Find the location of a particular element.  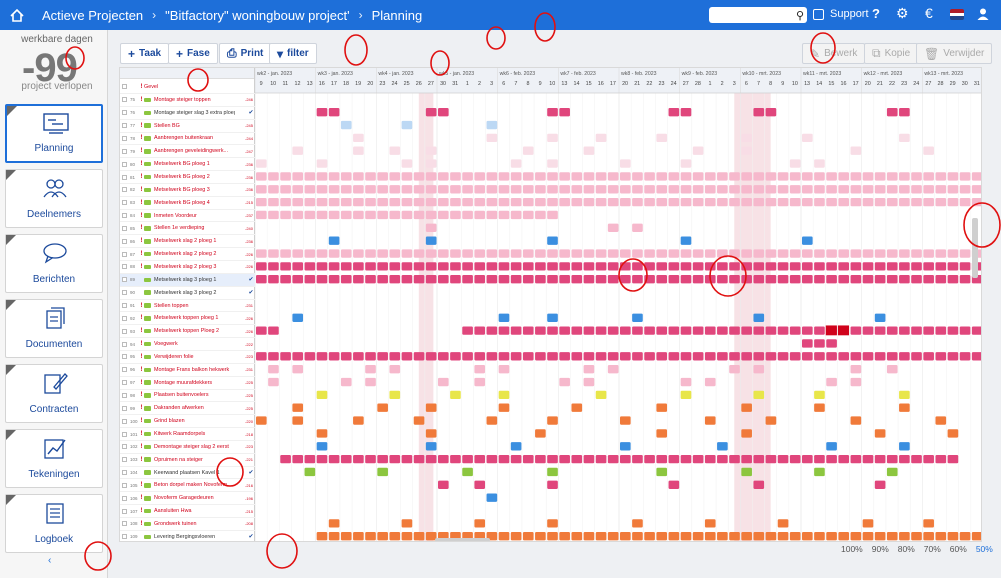

zoom-option: 90% is located at coordinates (880, 549).